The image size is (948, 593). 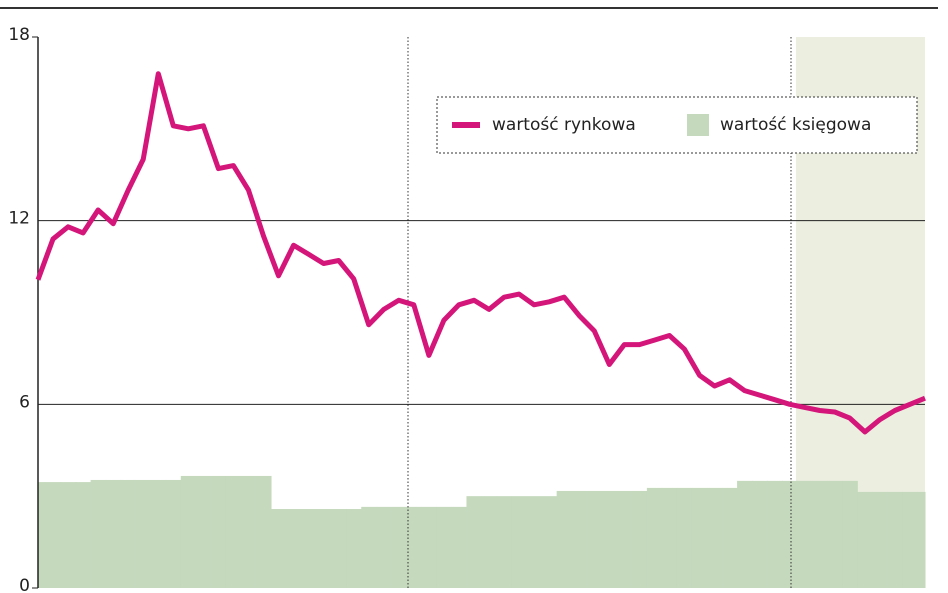 I want to click on y-tick-label: 18, so click(x=19, y=35).